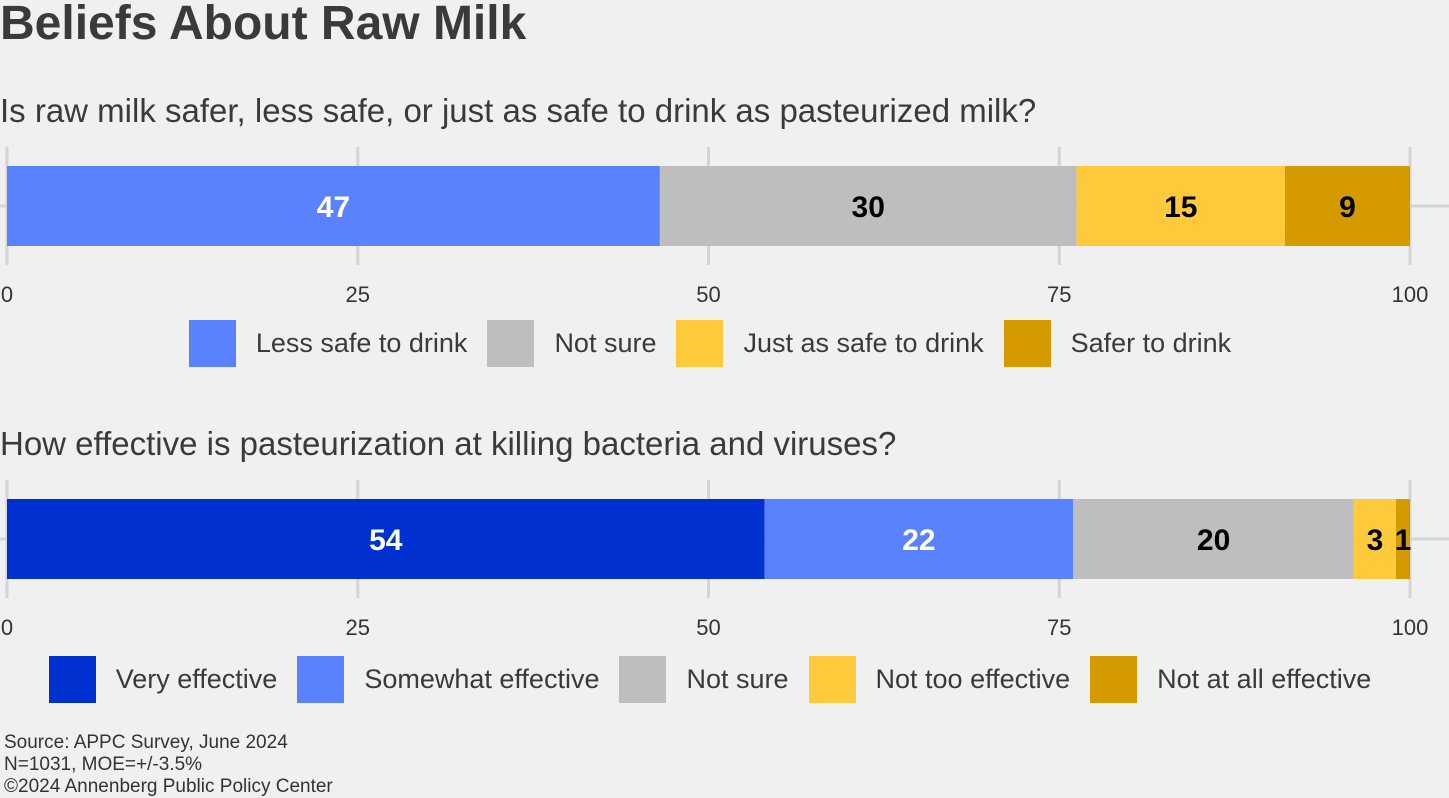  I want to click on legend-label: Just as safe to drink, so click(863, 343).